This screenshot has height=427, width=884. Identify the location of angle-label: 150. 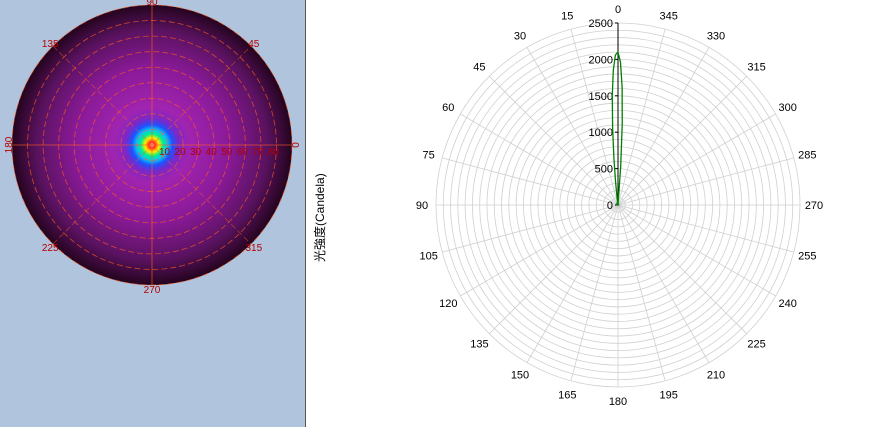
(520, 376).